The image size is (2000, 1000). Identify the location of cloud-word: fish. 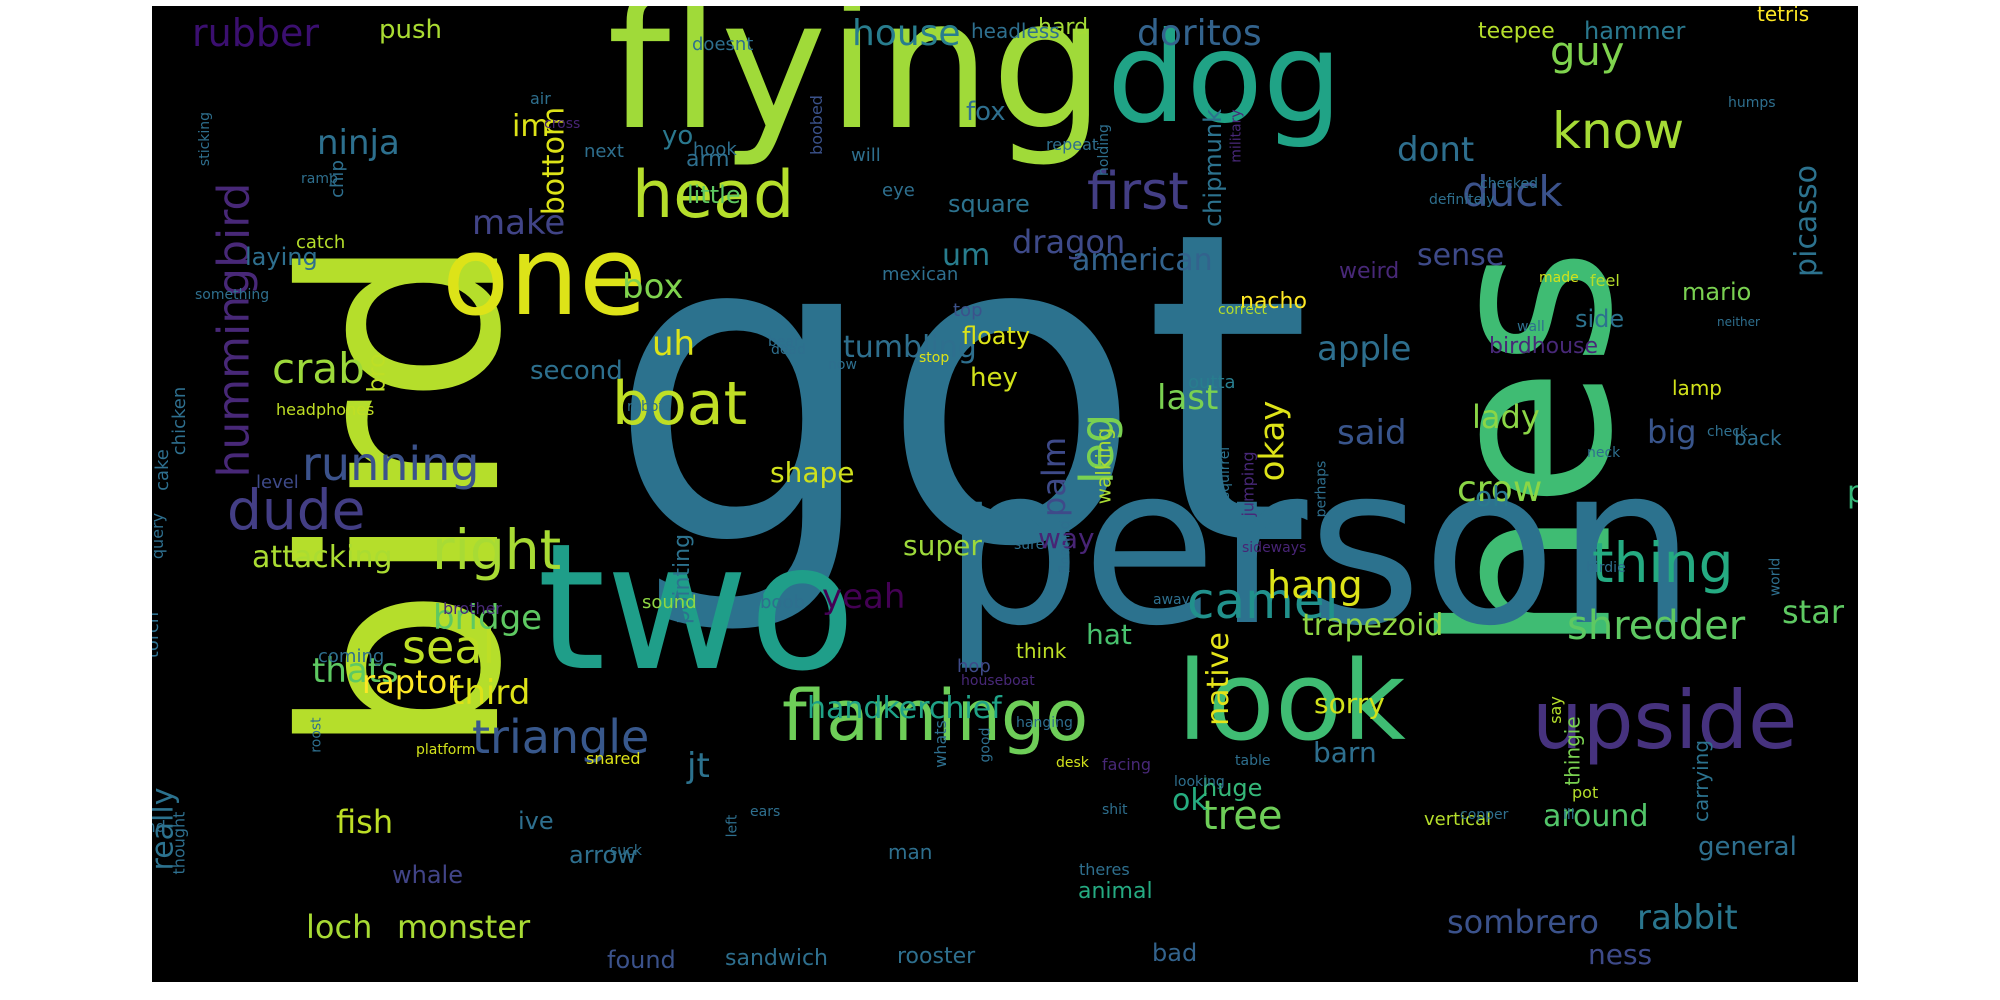
(365, 822).